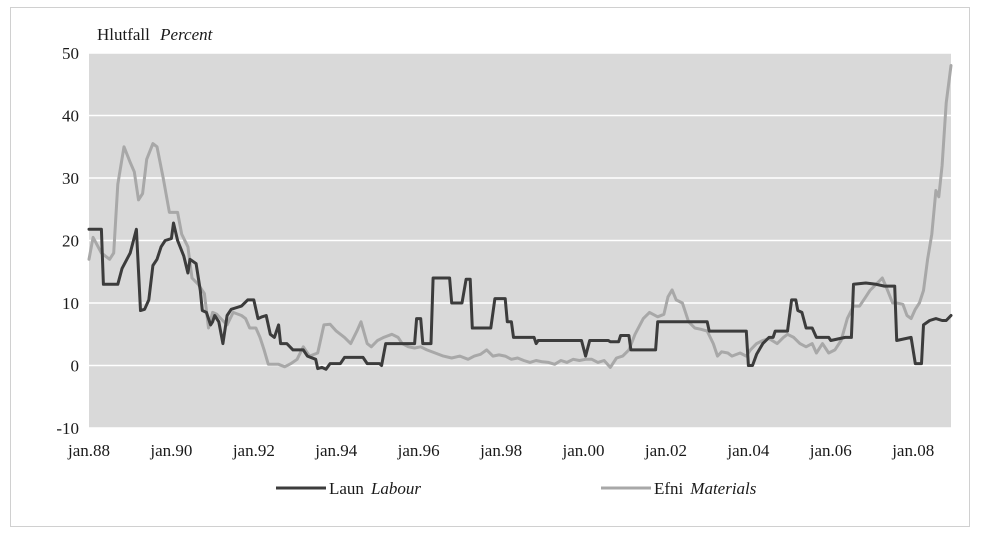  Describe the element at coordinates (583, 450) in the screenshot. I see `x-tick-label: jan.00` at that location.